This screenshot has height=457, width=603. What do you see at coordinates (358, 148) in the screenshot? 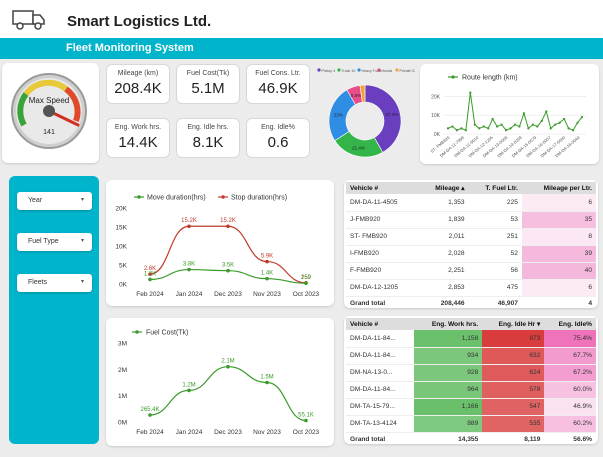
I see `slice-label: 21.4%` at bounding box center [358, 148].